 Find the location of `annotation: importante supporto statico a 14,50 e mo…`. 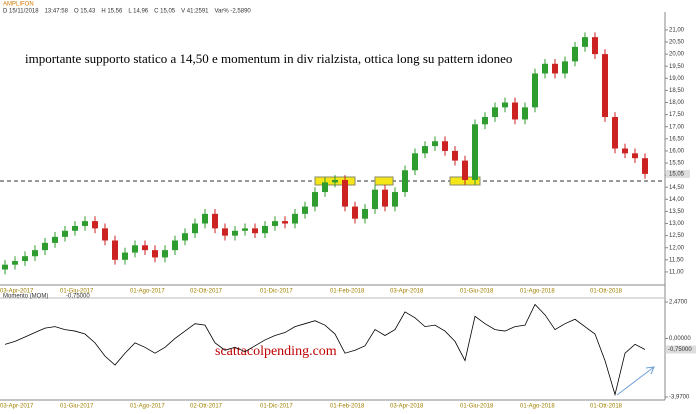

annotation: importante supporto statico a 14,50 e mo… is located at coordinates (268, 58).